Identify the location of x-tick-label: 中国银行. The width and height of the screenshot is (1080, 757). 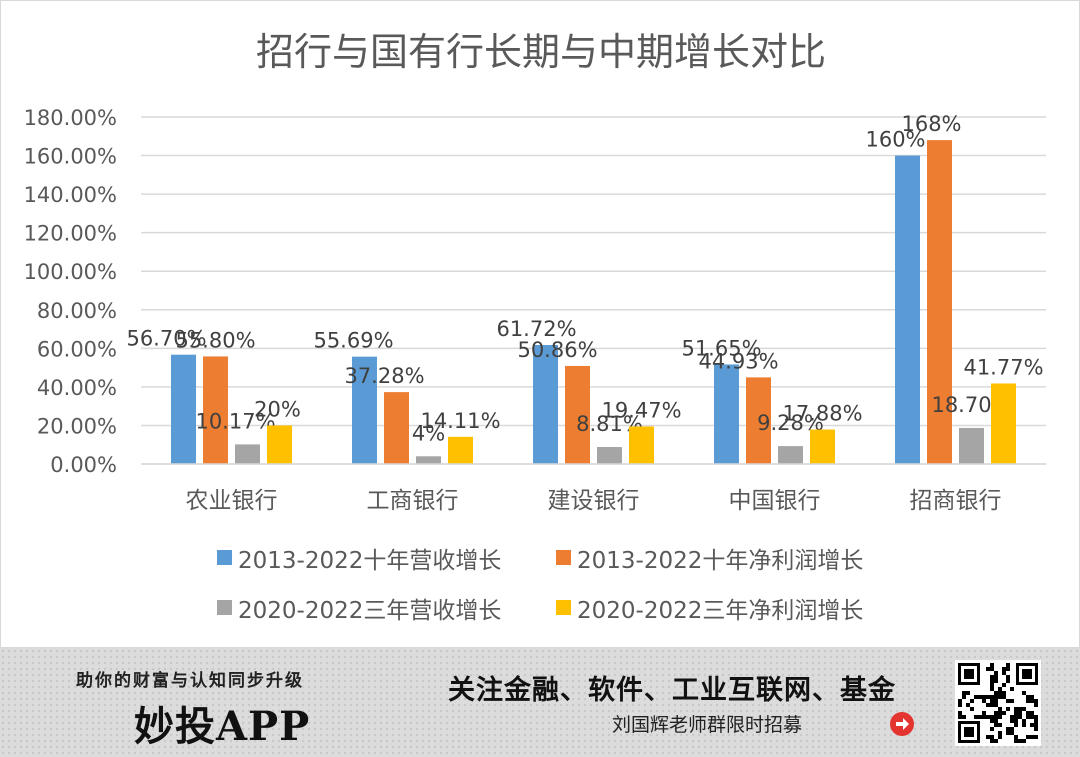
(775, 501).